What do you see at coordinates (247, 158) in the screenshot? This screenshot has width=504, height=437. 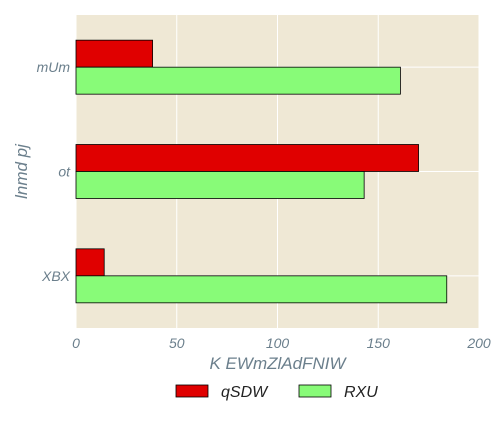 I see `bar-qSDW-ot` at bounding box center [247, 158].